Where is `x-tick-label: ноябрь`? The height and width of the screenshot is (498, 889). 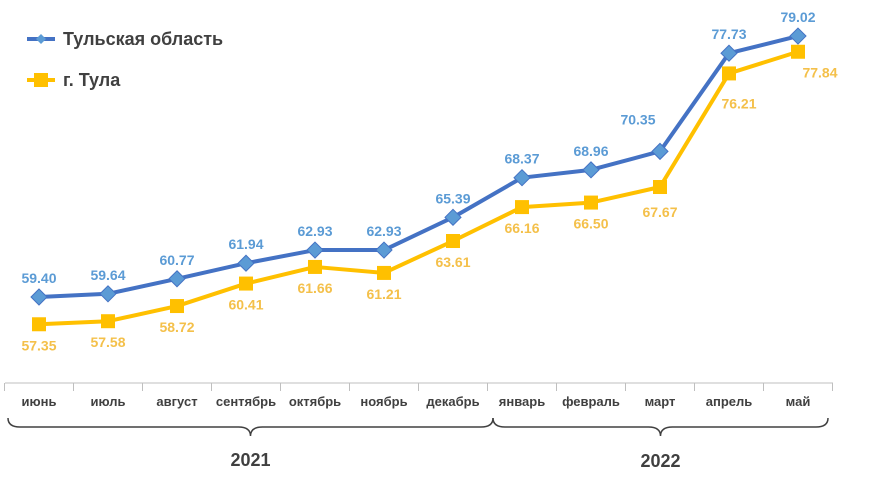 x-tick-label: ноябрь is located at coordinates (383, 401).